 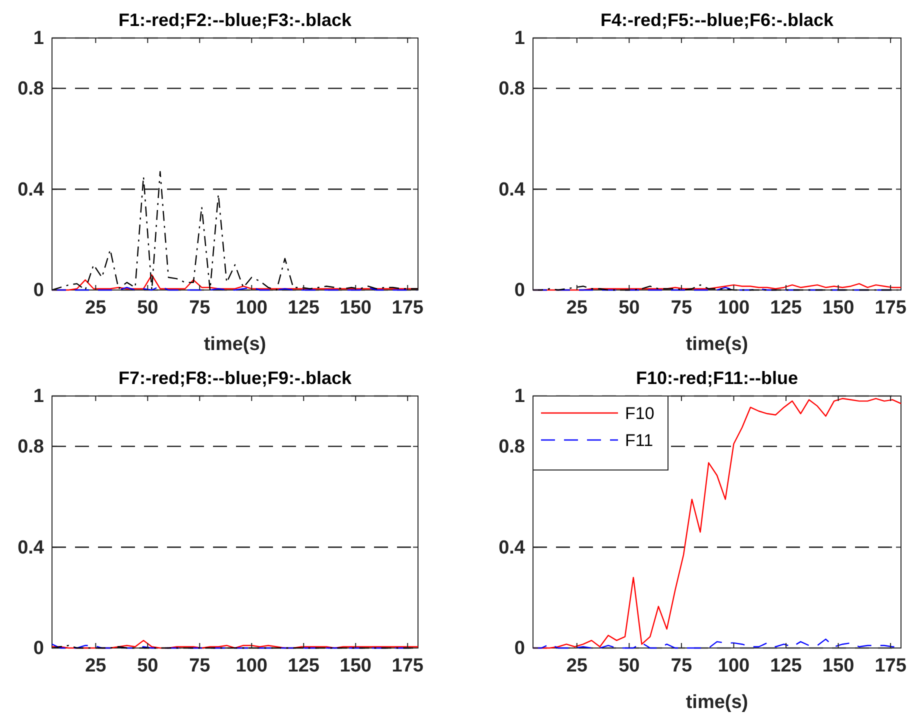 What do you see at coordinates (717, 20) in the screenshot?
I see `chart-title: F4:-red;F5:--blue;F6:-.black` at bounding box center [717, 20].